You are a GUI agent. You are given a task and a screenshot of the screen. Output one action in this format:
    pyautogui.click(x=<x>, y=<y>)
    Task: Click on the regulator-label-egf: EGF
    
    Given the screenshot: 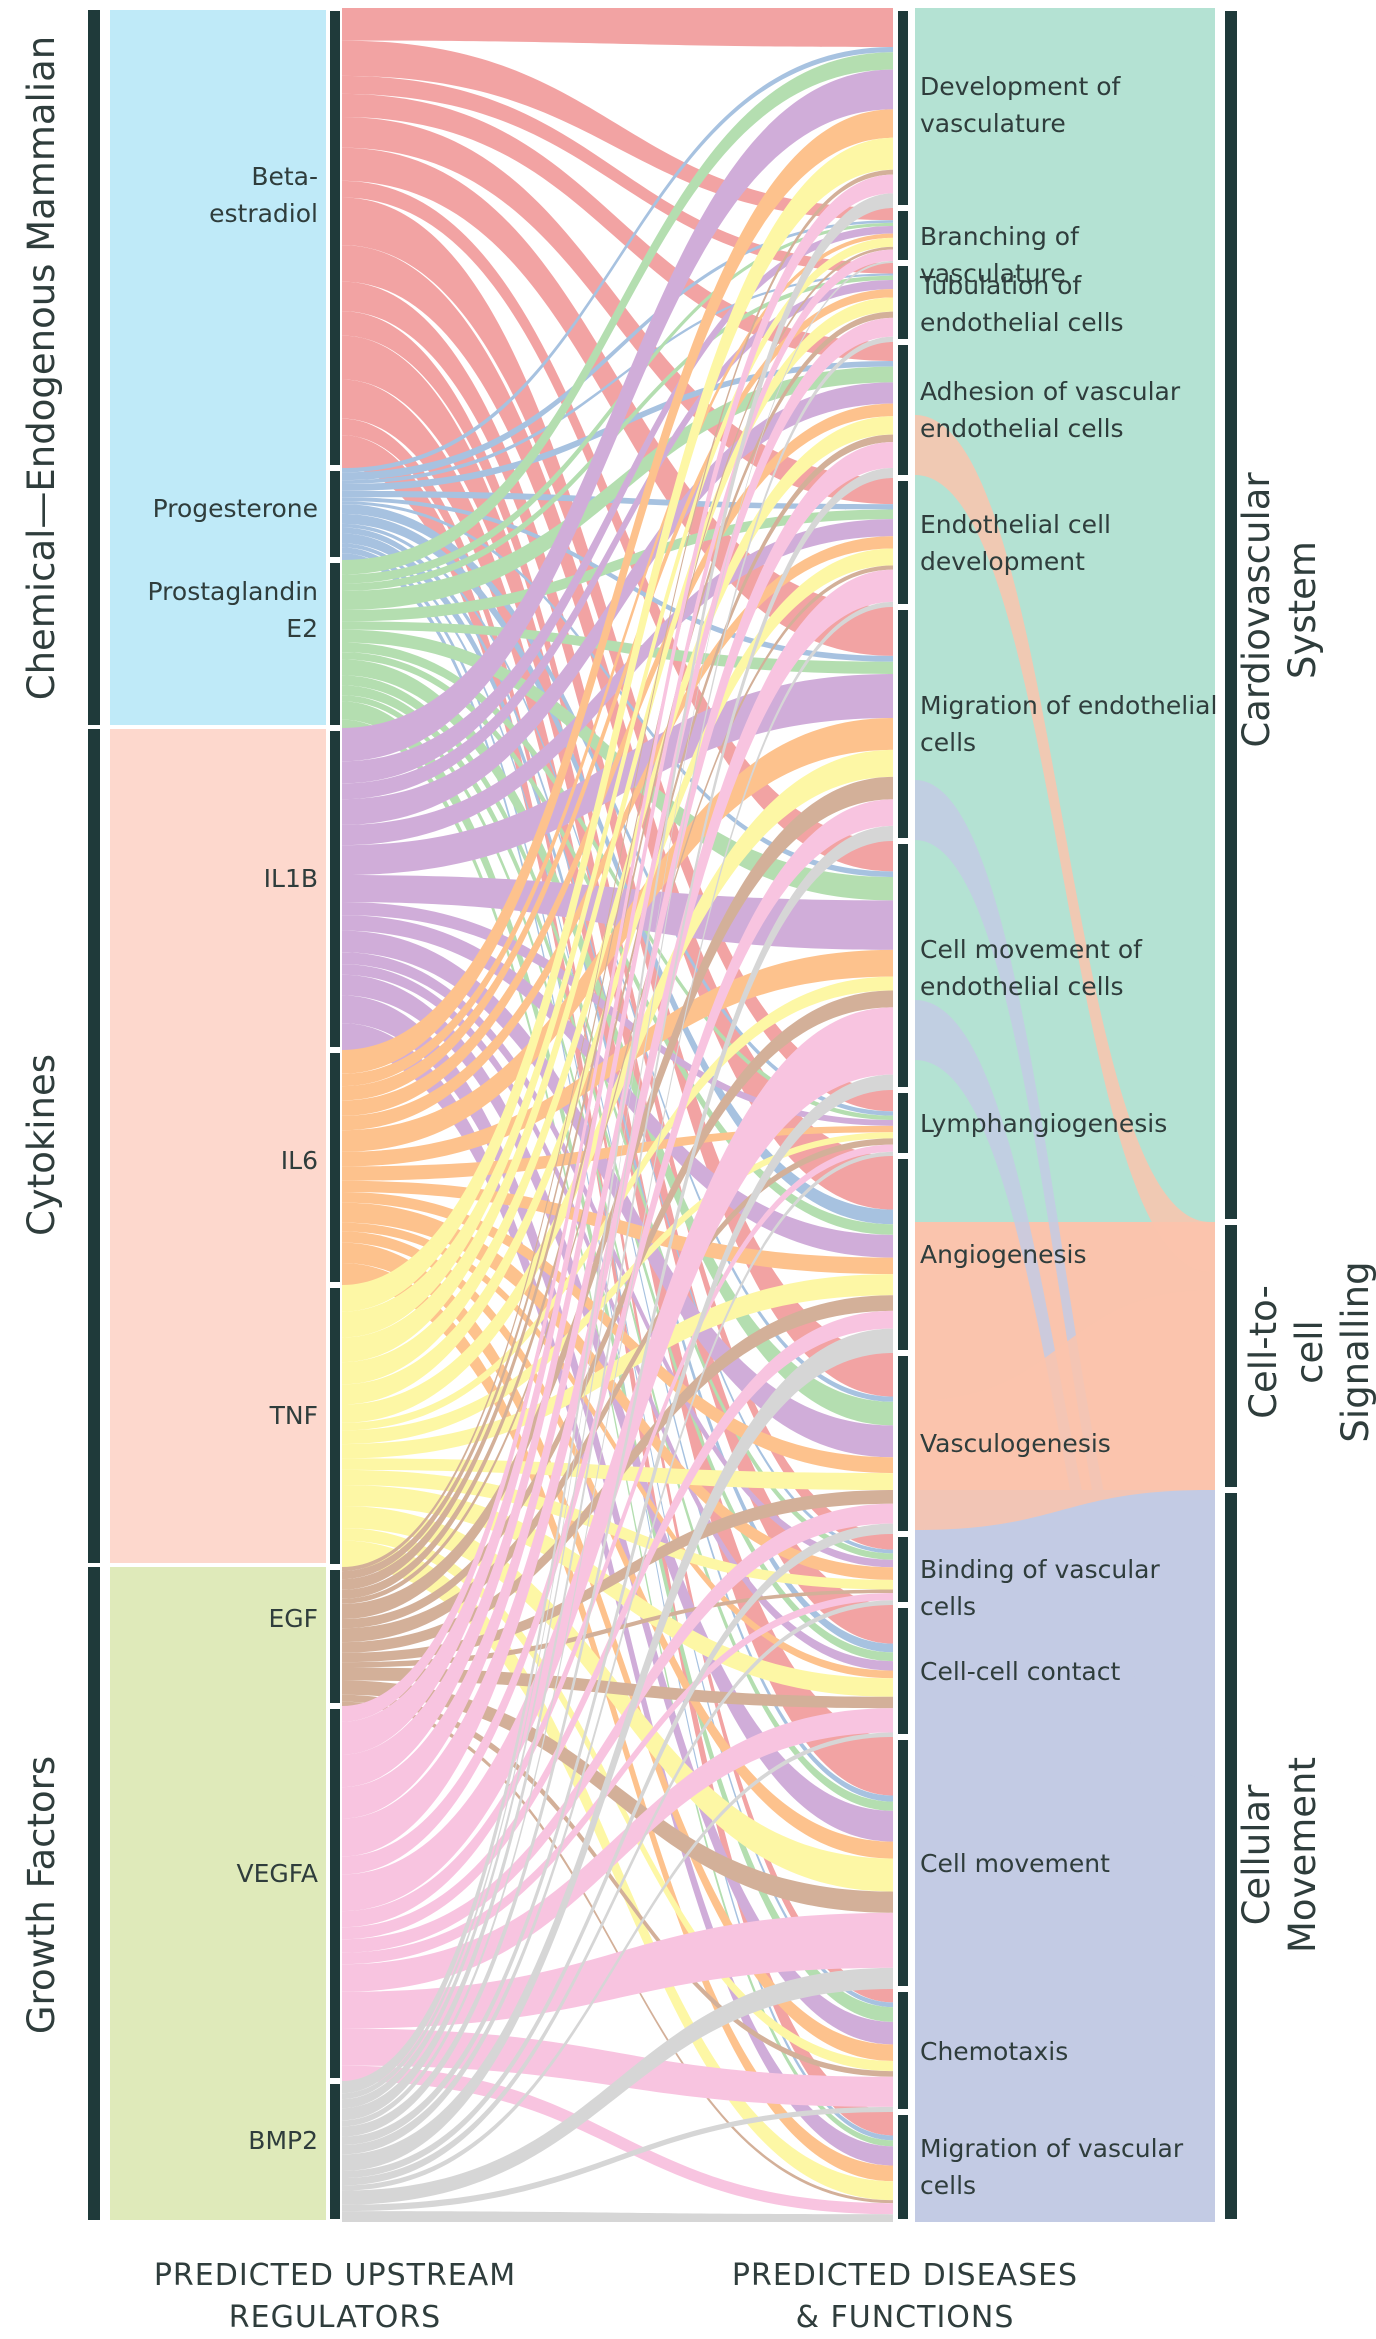 What is the action you would take?
    pyautogui.click(x=293, y=1618)
    